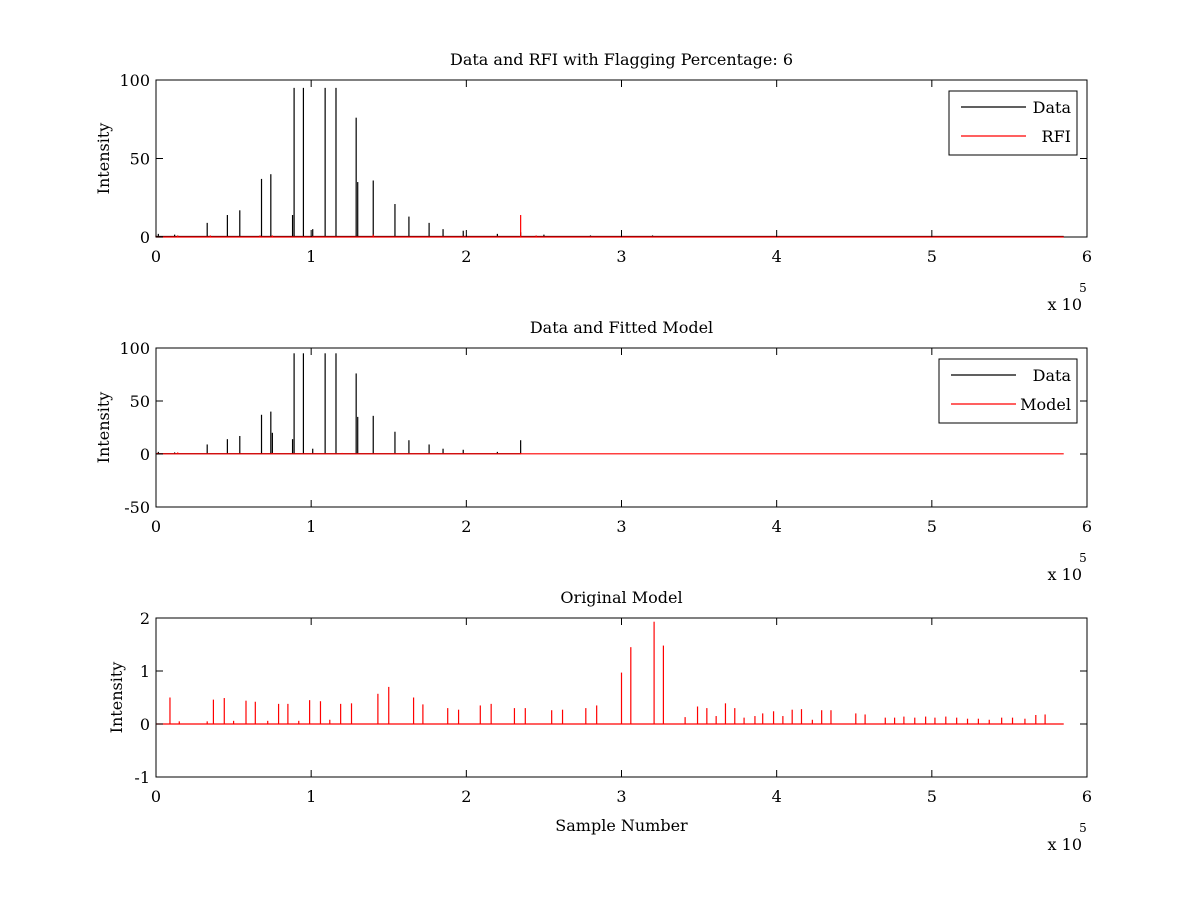 The image size is (1200, 900). Describe the element at coordinates (1056, 136) in the screenshot. I see `legend-entry-label: RFI` at that location.